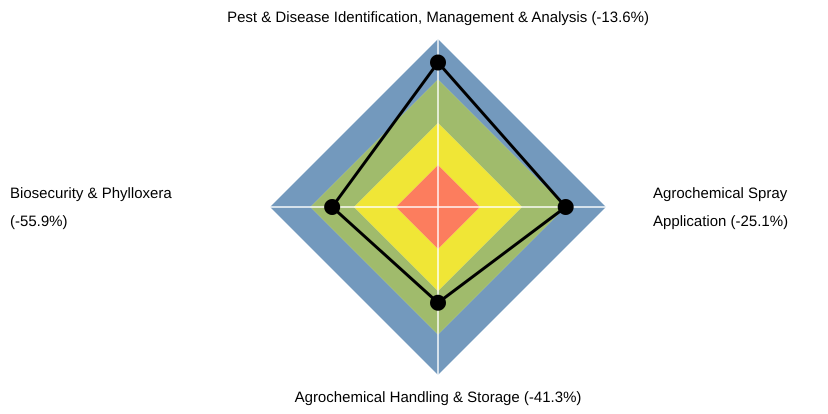 The image size is (828, 414). I want to click on spoke-label: Agrochemical Handling & Storage (-41.3%), so click(438, 397).